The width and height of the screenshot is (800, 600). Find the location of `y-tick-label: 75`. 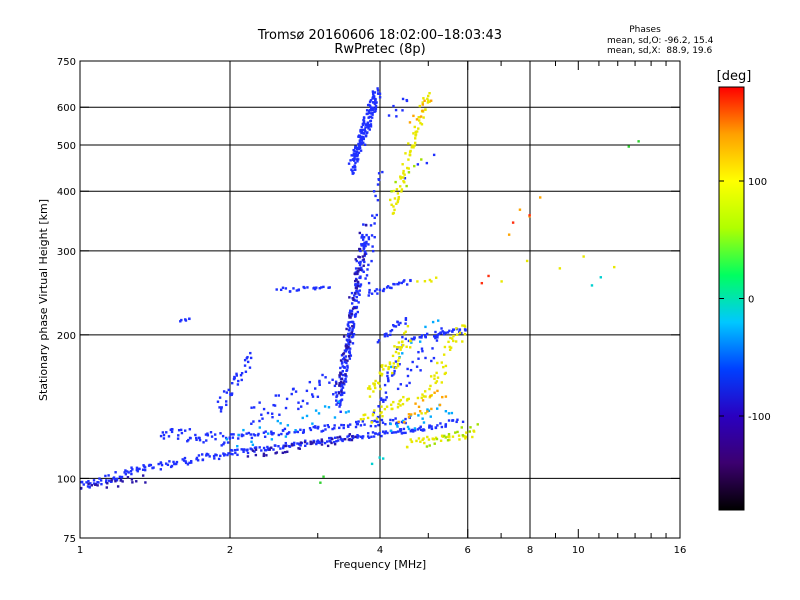

y-tick-label: 75 is located at coordinates (69, 539).